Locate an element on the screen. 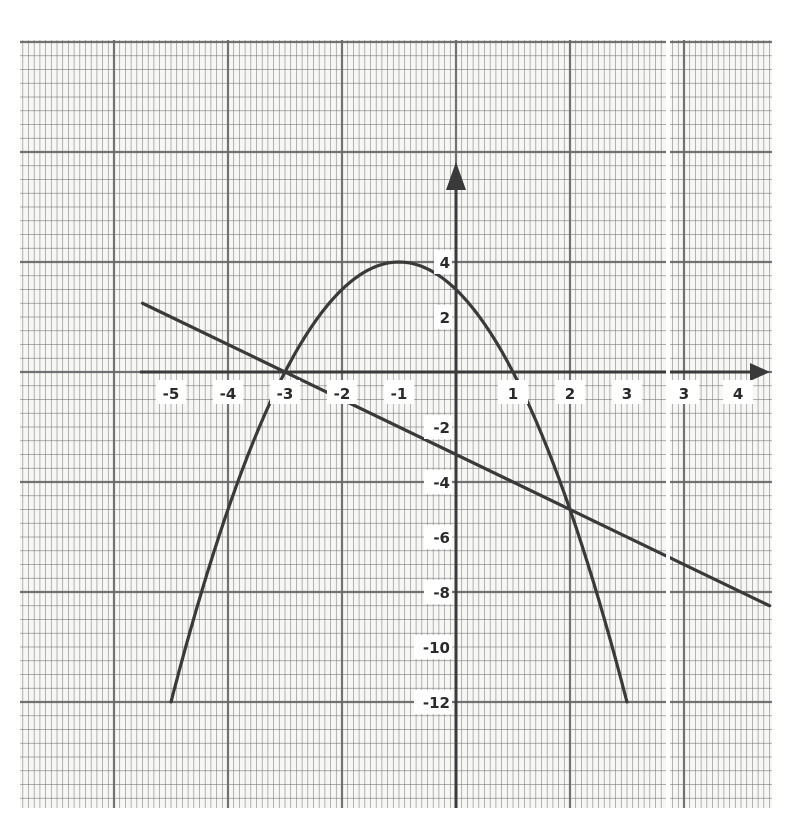 This screenshot has height=831, width=800. x-tick-label: -2 is located at coordinates (342, 394).